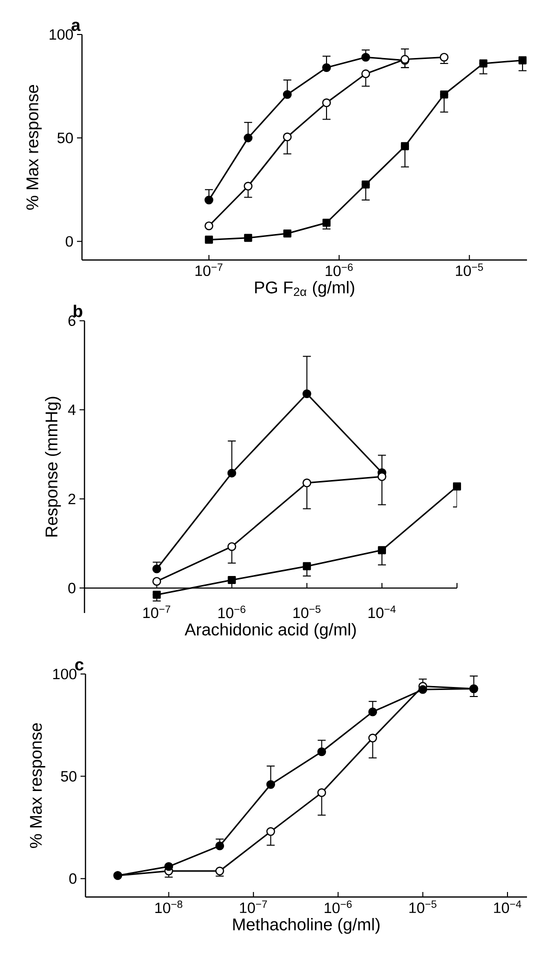  Describe the element at coordinates (270, 631) in the screenshot. I see `x-axis-title: Arachidonic acid (g/ml)` at that location.